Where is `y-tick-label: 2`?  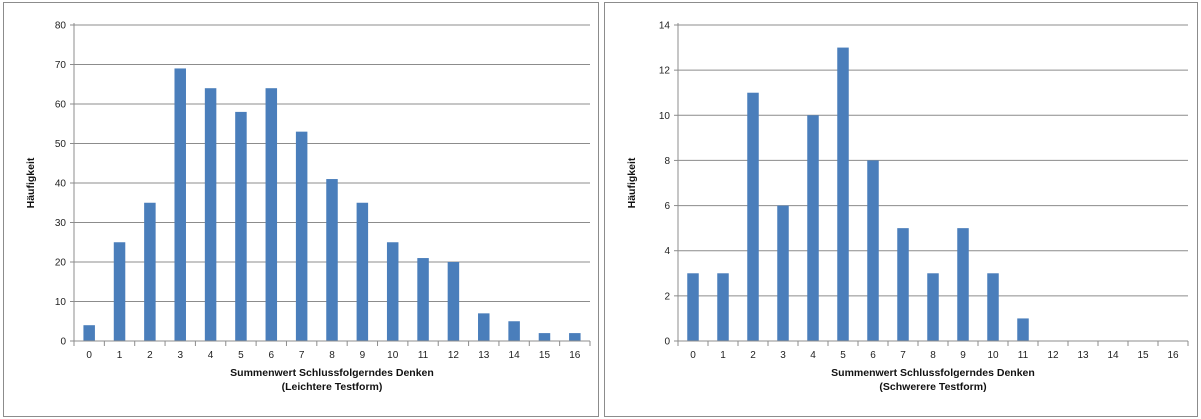 y-tick-label: 2 is located at coordinates (667, 296).